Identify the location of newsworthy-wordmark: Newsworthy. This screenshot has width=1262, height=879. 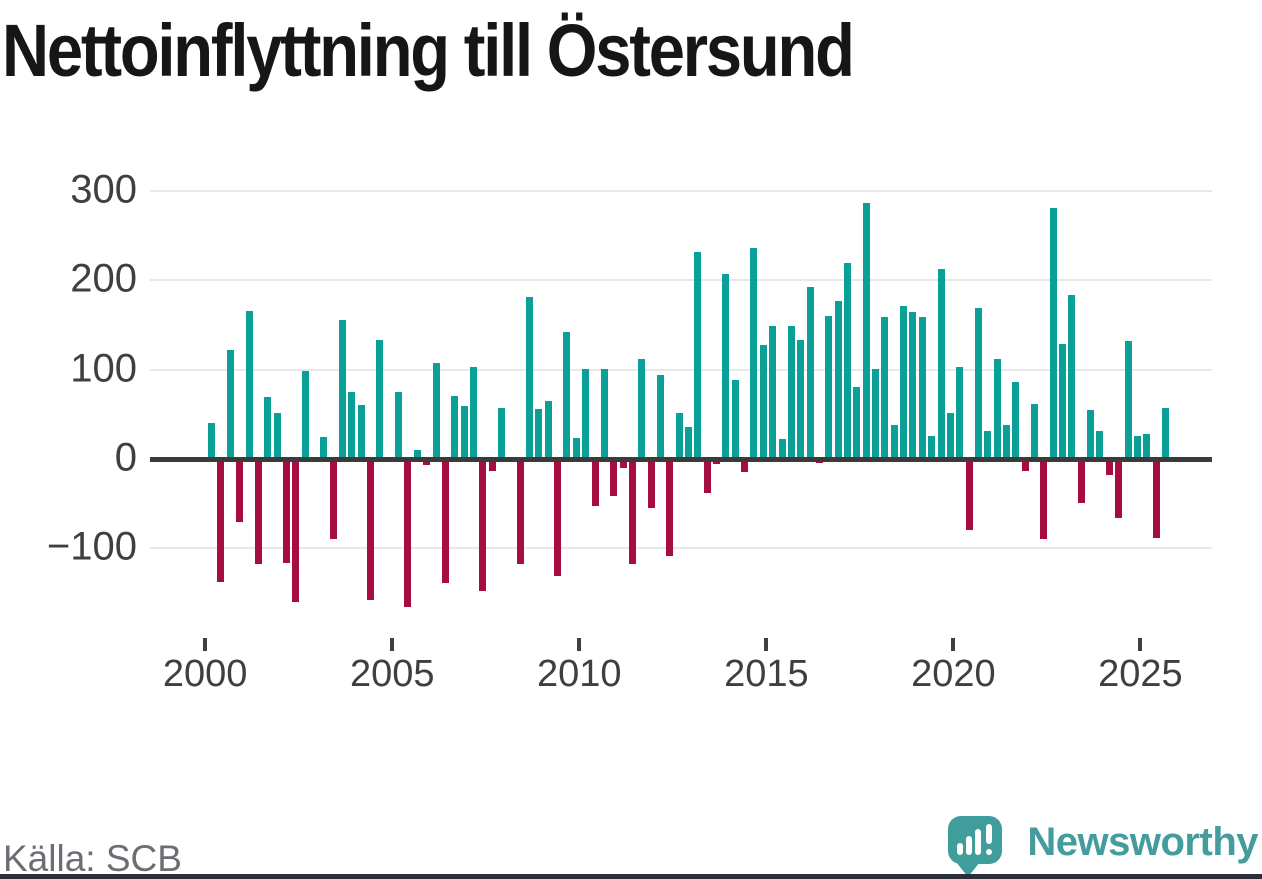
(1142, 842).